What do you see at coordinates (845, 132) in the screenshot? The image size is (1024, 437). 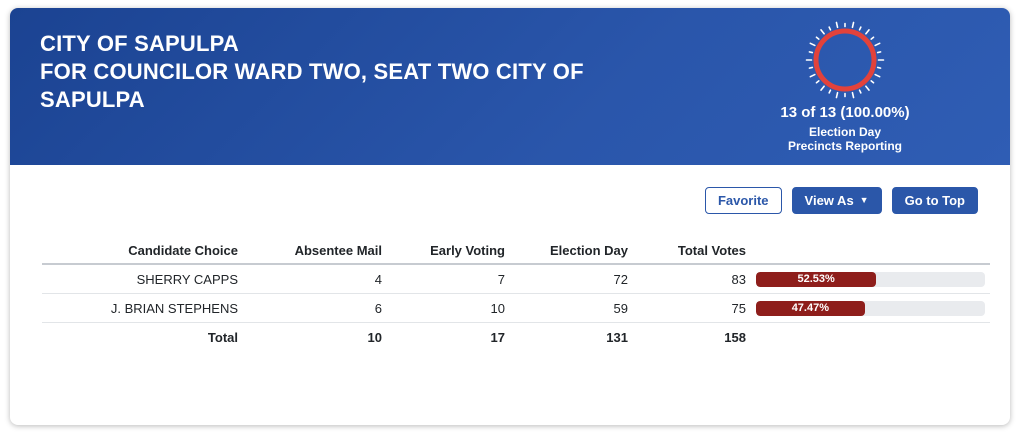 I see `precincts-sub-line1: Election Day` at bounding box center [845, 132].